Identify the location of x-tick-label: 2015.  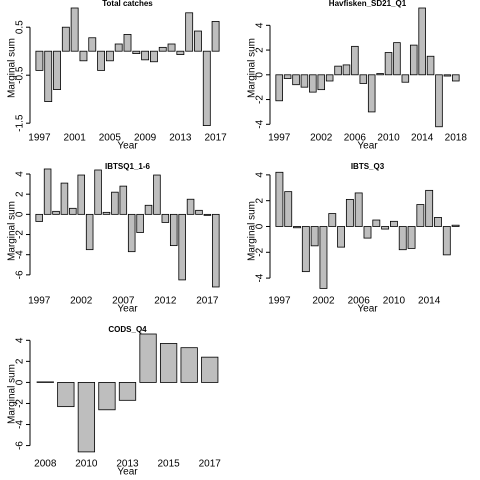
(168, 464).